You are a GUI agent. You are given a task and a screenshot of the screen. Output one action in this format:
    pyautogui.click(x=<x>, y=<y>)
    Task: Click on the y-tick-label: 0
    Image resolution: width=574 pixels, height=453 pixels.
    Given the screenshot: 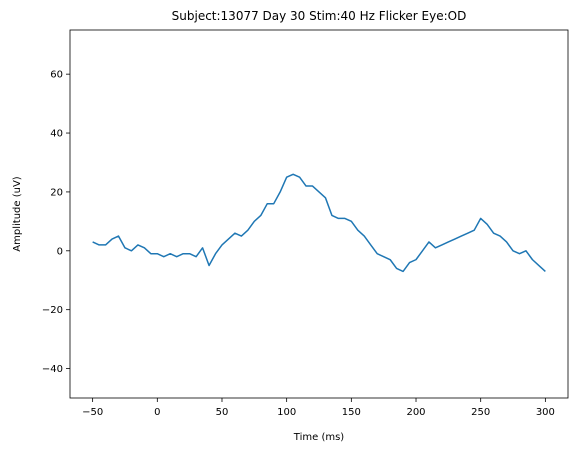 What is the action you would take?
    pyautogui.click(x=60, y=251)
    